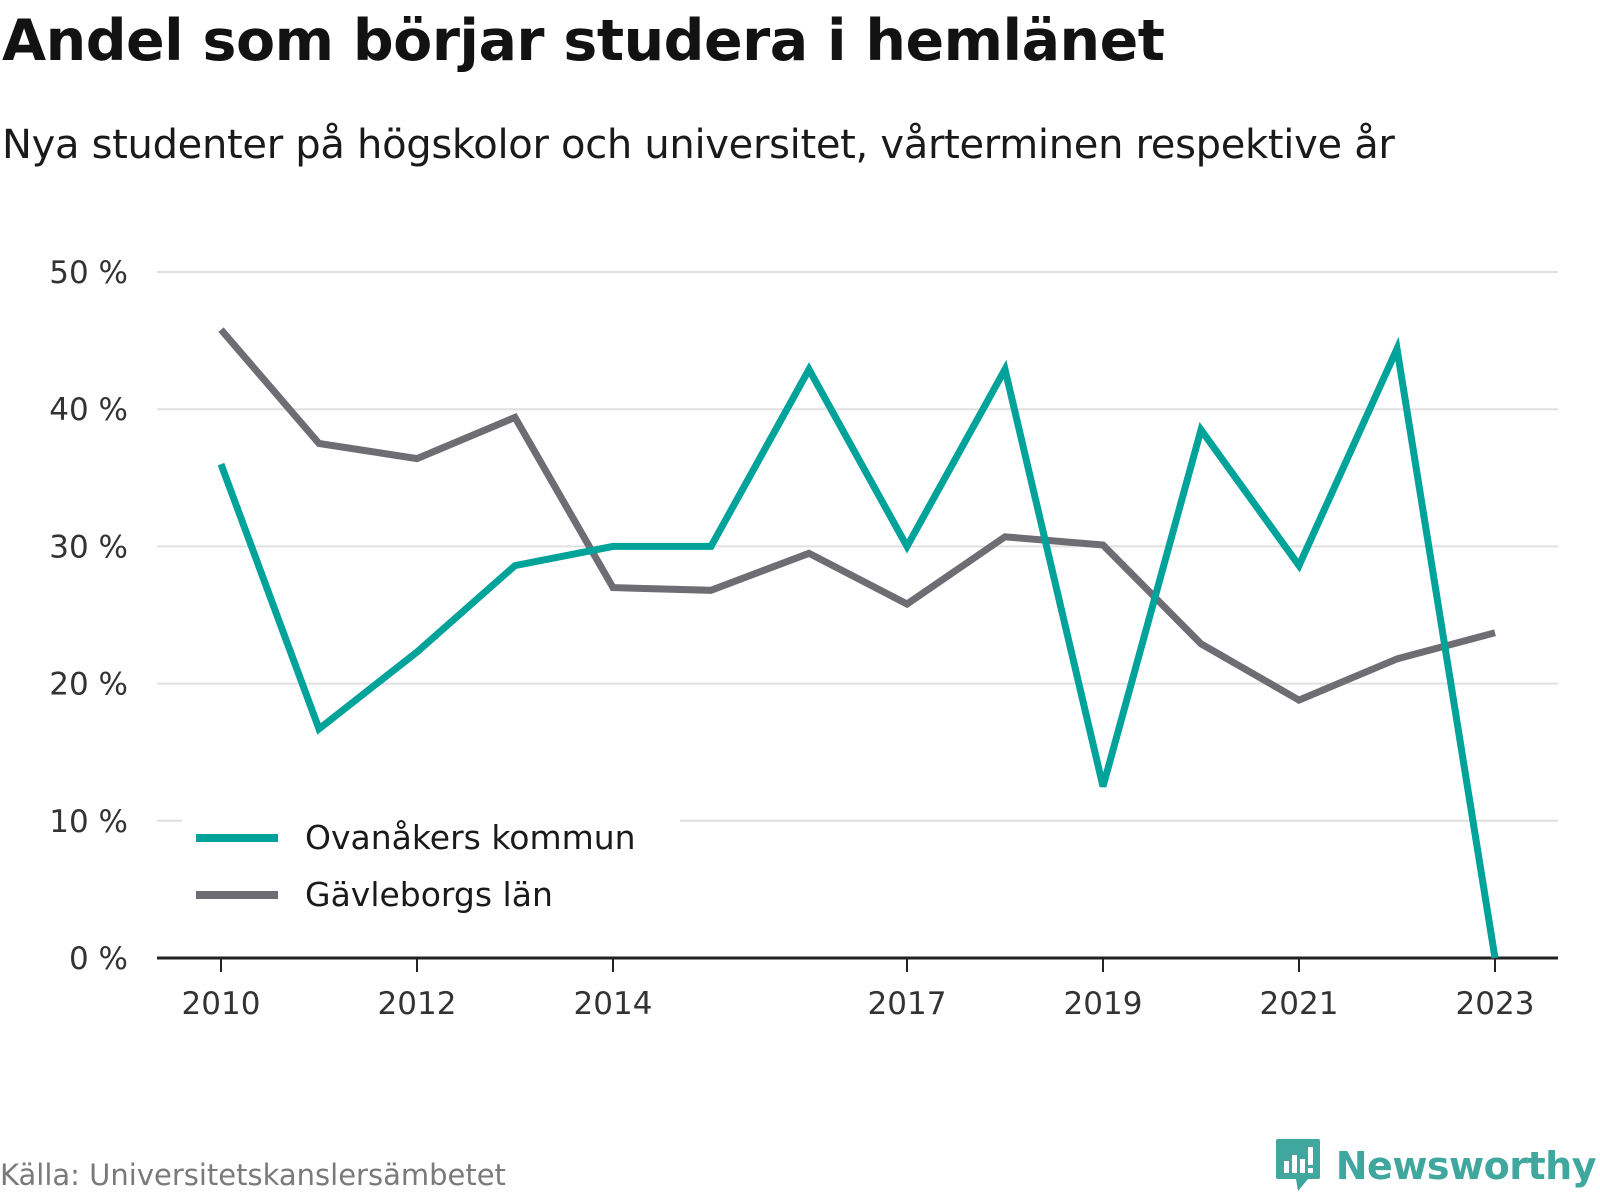  What do you see at coordinates (470, 837) in the screenshot?
I see `legend-label: Ovanåkers kommun` at bounding box center [470, 837].